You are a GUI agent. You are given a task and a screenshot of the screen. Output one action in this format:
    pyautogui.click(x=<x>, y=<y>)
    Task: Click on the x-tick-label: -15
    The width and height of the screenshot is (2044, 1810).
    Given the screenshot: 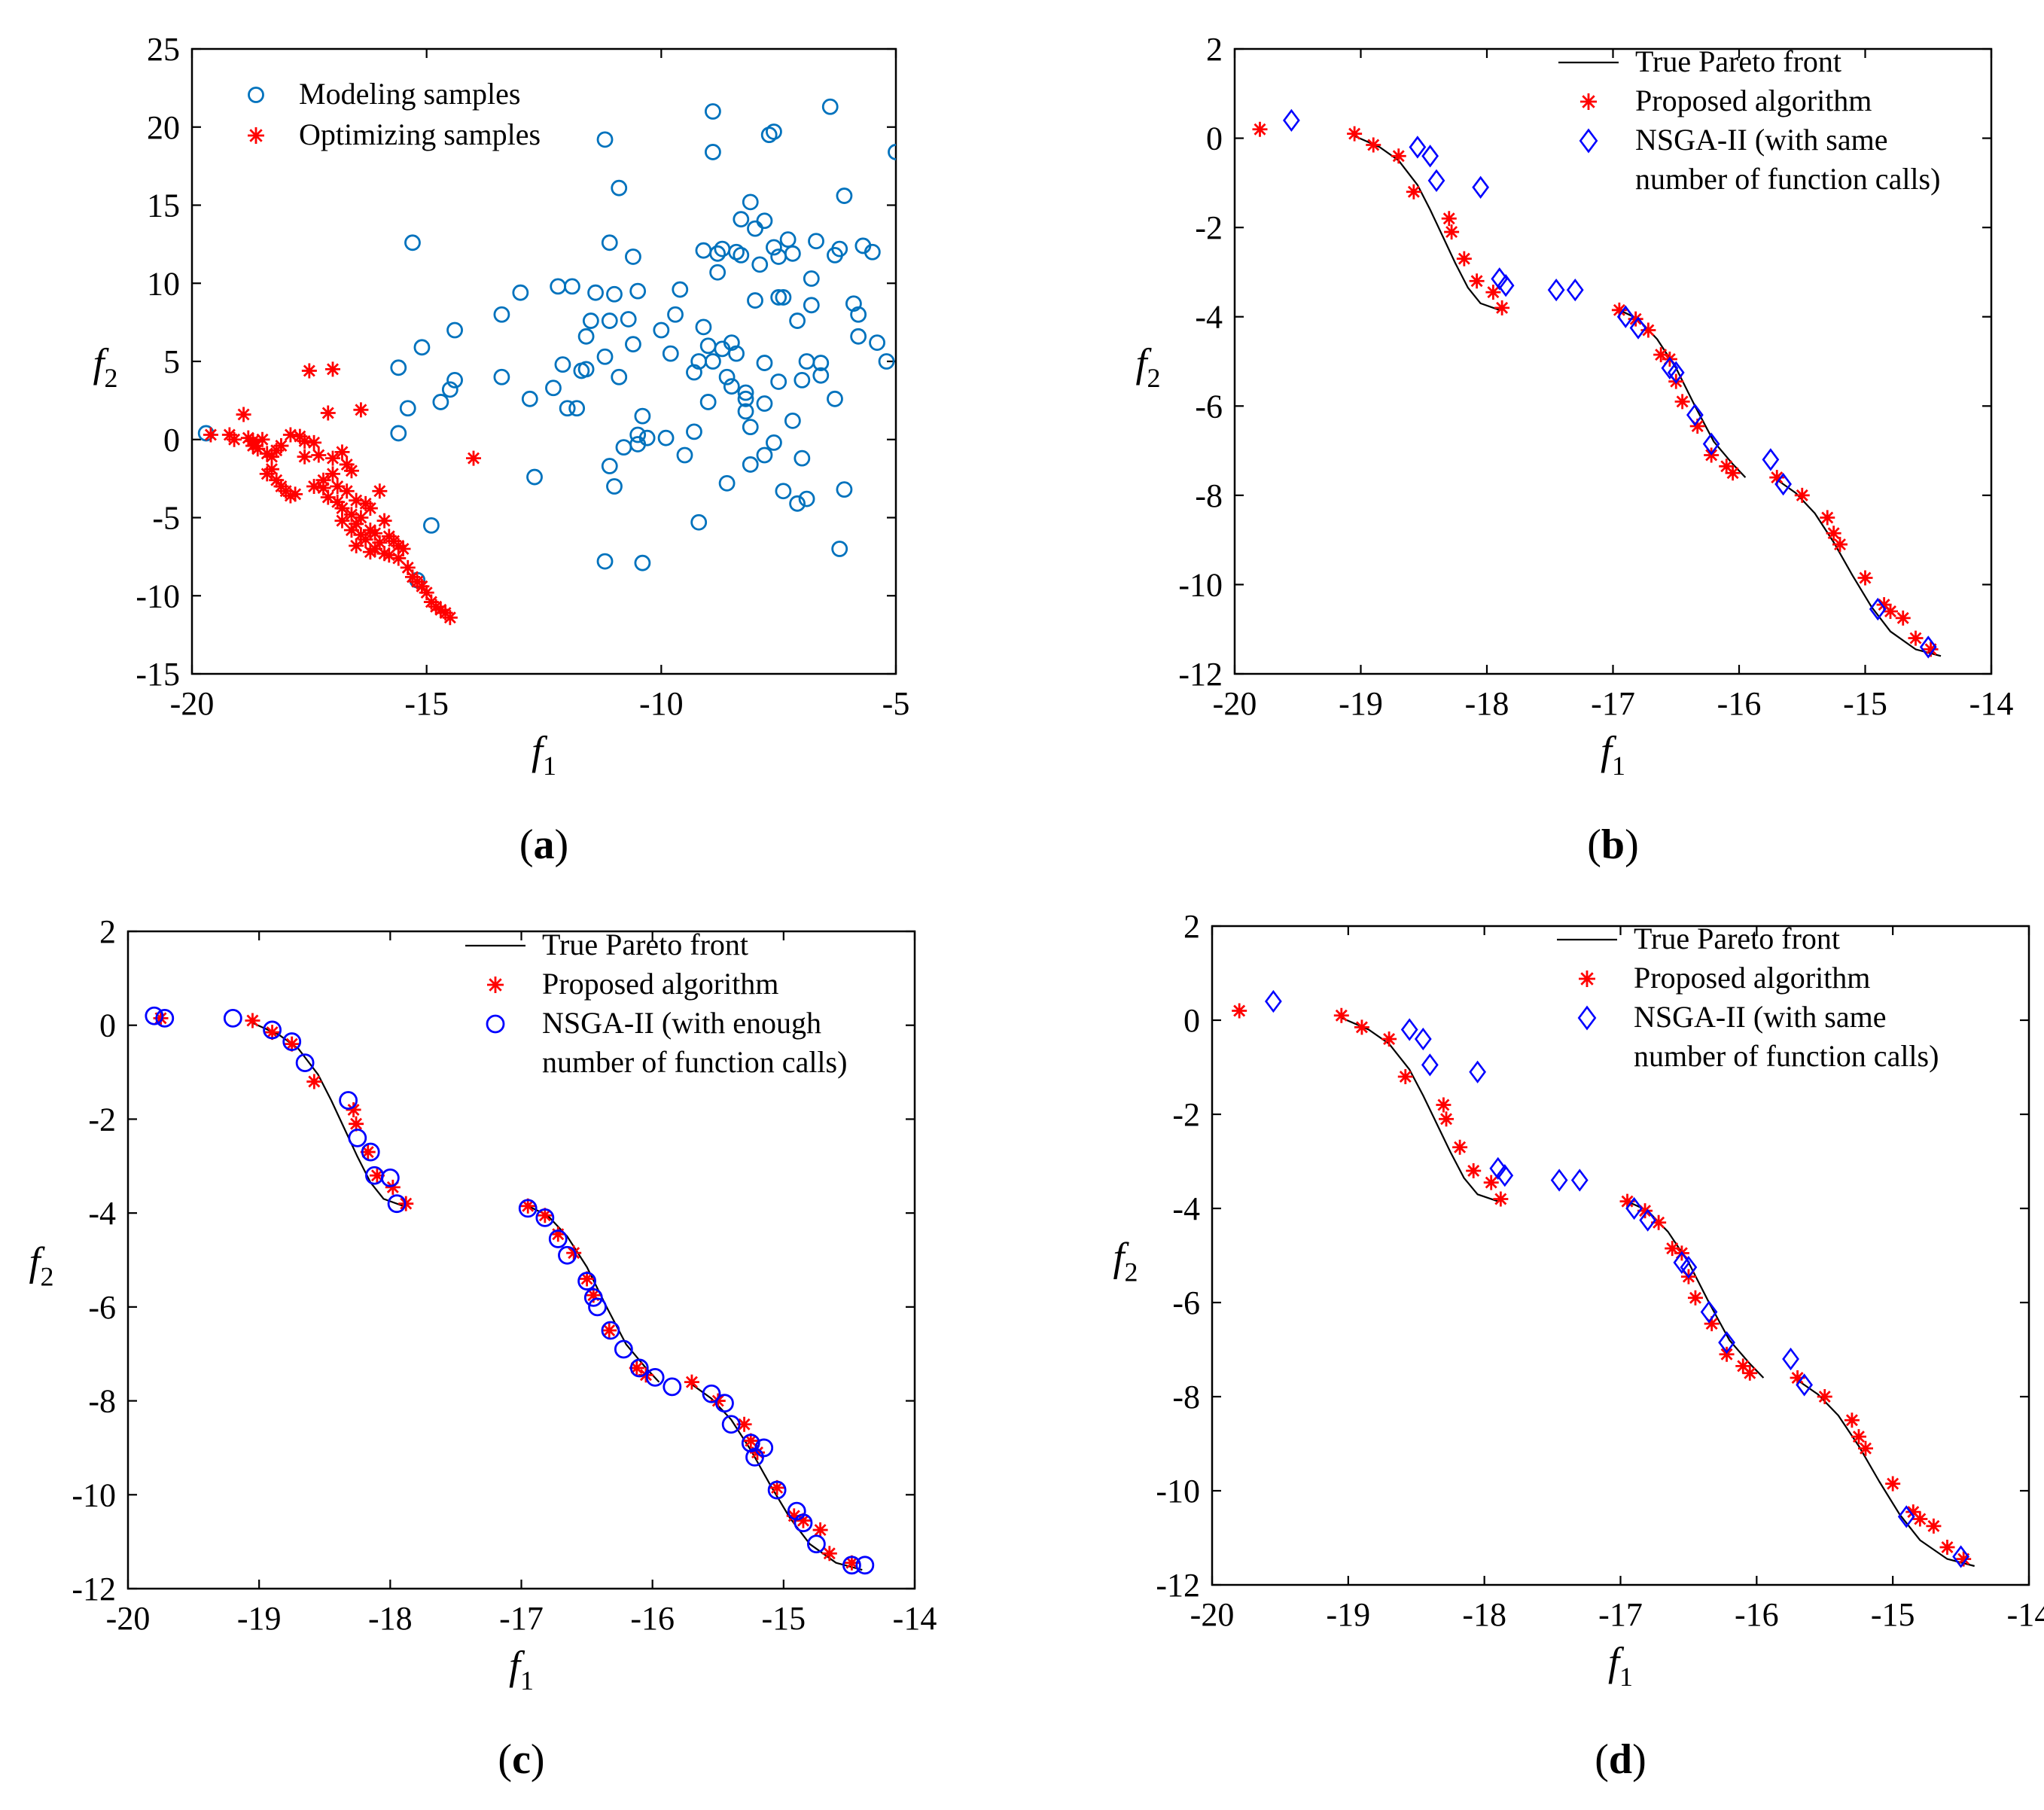 What is the action you would take?
    pyautogui.click(x=1893, y=1614)
    